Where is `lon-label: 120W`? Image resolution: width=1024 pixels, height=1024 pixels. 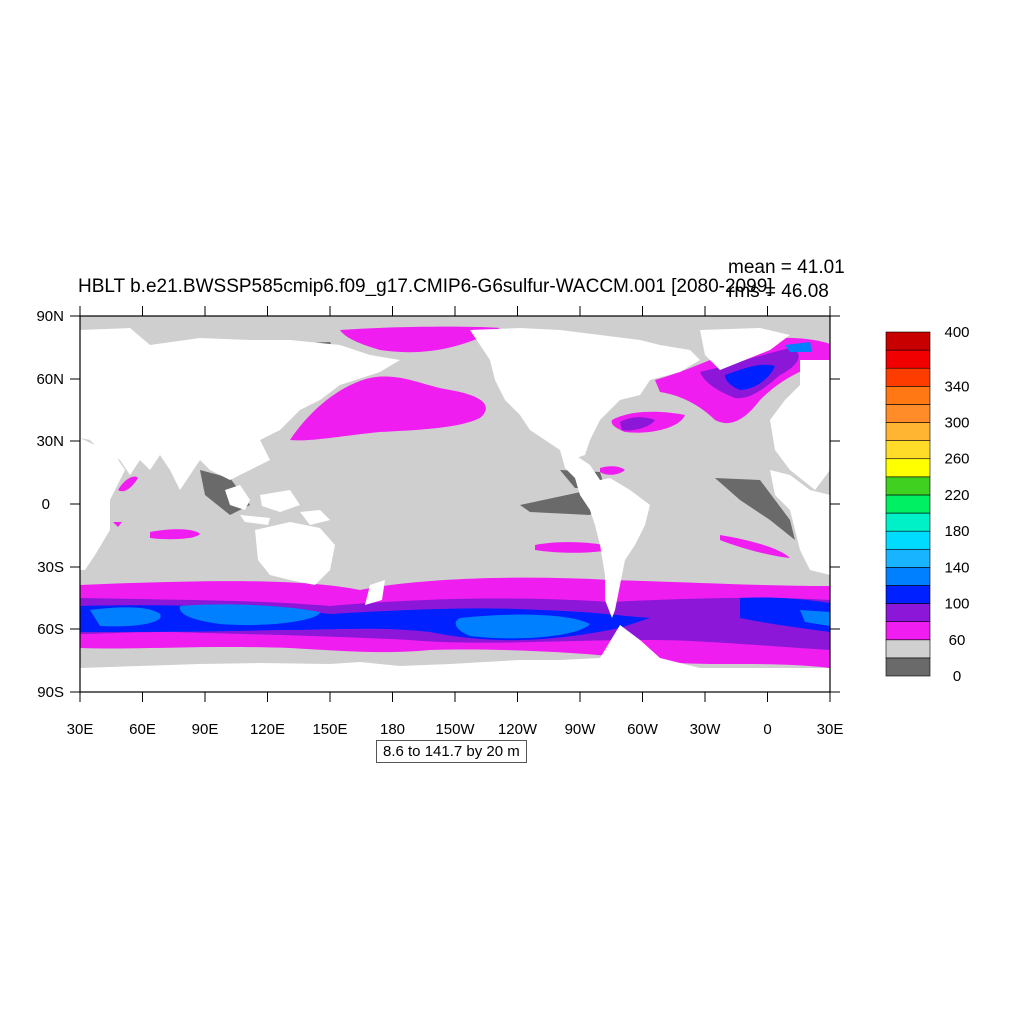
lon-label: 120W is located at coordinates (518, 729).